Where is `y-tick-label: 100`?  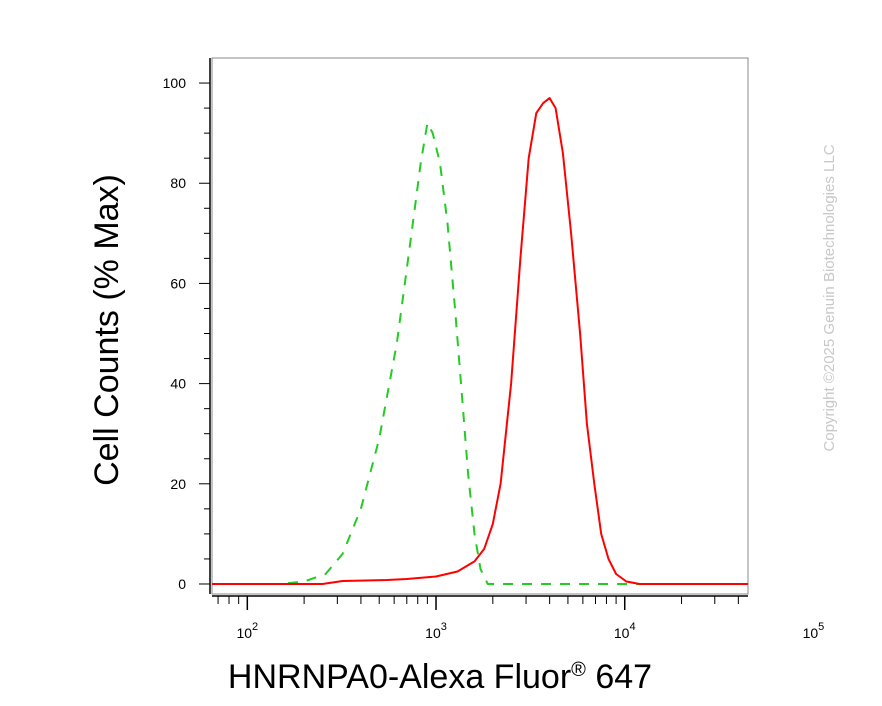 y-tick-label: 100 is located at coordinates (175, 83).